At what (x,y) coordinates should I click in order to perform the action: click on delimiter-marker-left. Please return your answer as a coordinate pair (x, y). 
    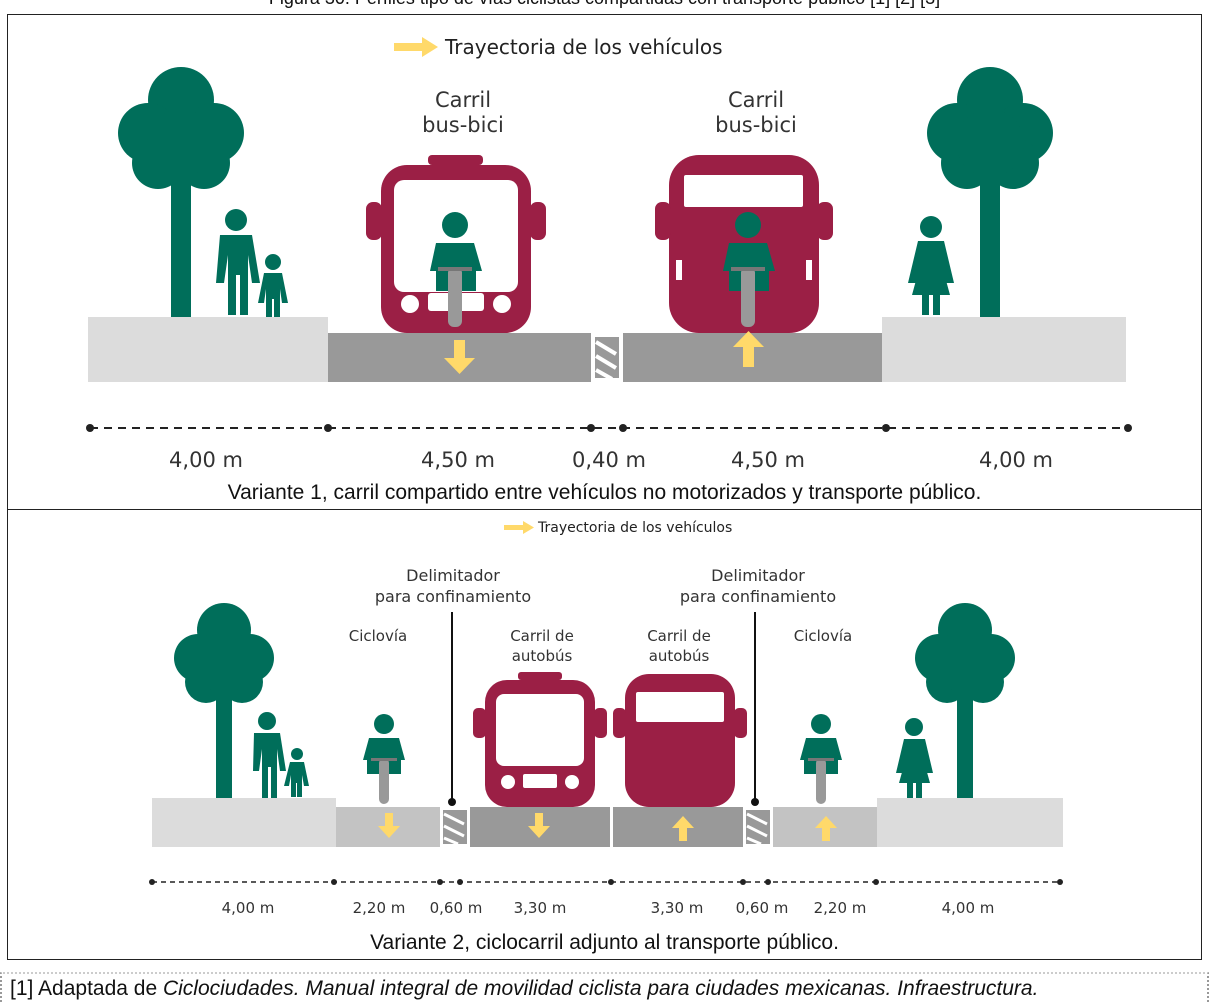
    Looking at the image, I should click on (452, 802).